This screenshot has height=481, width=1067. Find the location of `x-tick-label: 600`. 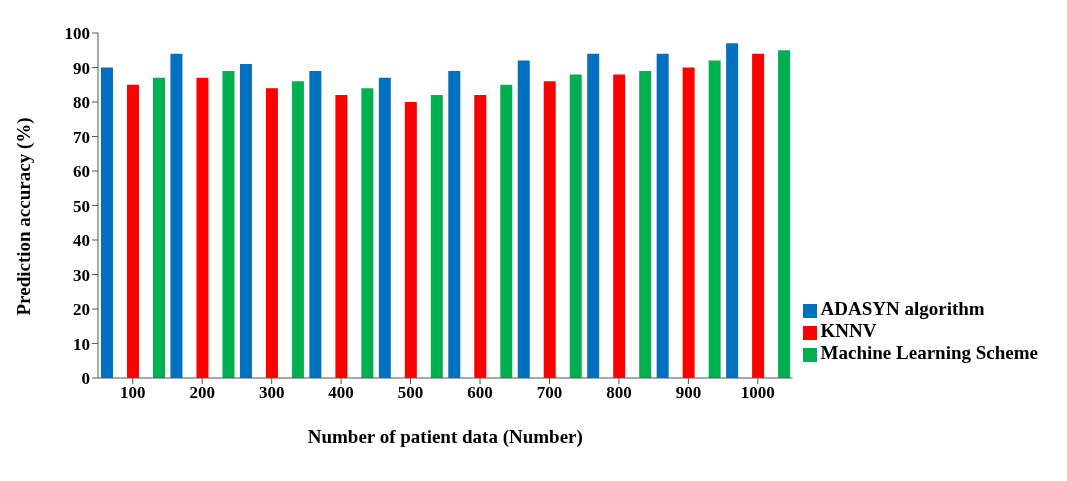

x-tick-label: 600 is located at coordinates (480, 393).